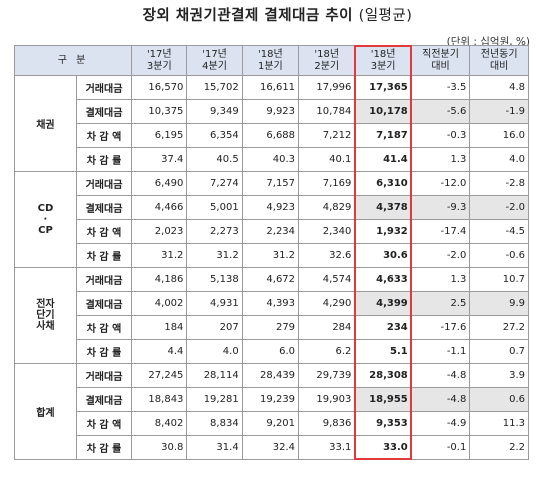 The image size is (555, 498). What do you see at coordinates (159, 351) in the screenshot?
I see `value-cell: 4.4` at bounding box center [159, 351].